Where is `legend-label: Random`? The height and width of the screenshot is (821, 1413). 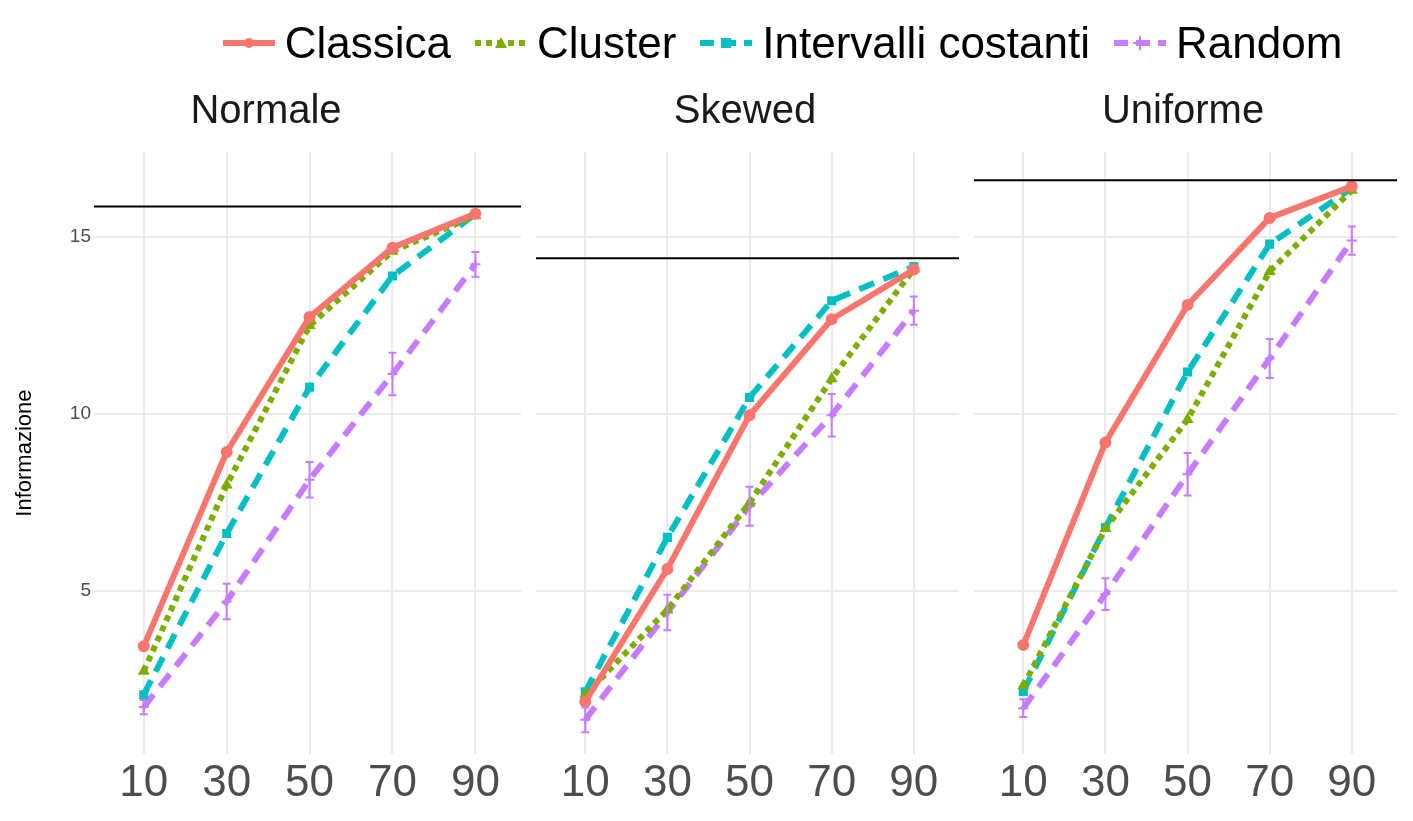 legend-label: Random is located at coordinates (1259, 43).